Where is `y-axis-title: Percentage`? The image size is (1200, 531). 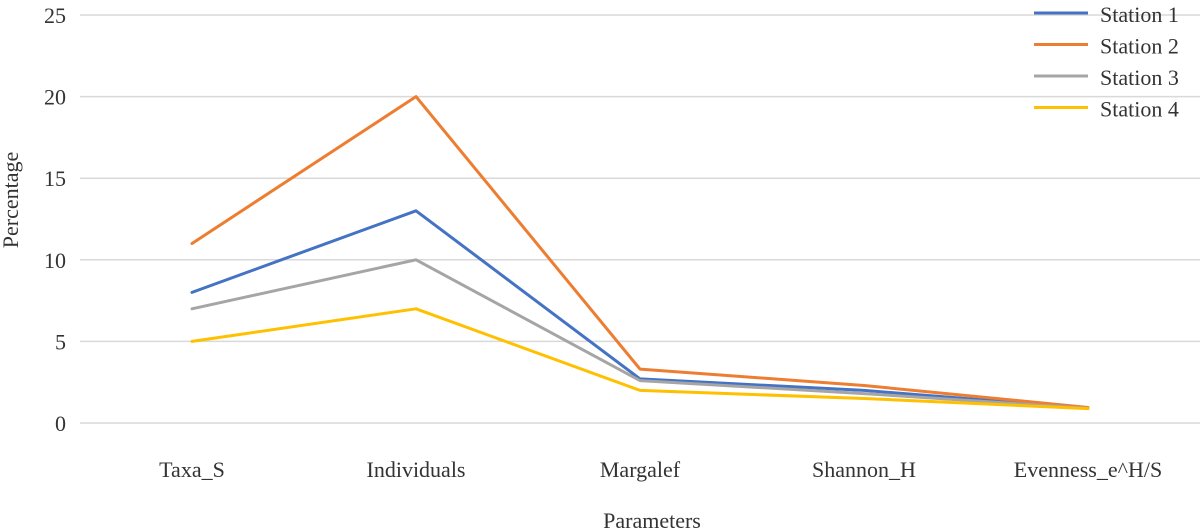
y-axis-title: Percentage is located at coordinates (11, 200).